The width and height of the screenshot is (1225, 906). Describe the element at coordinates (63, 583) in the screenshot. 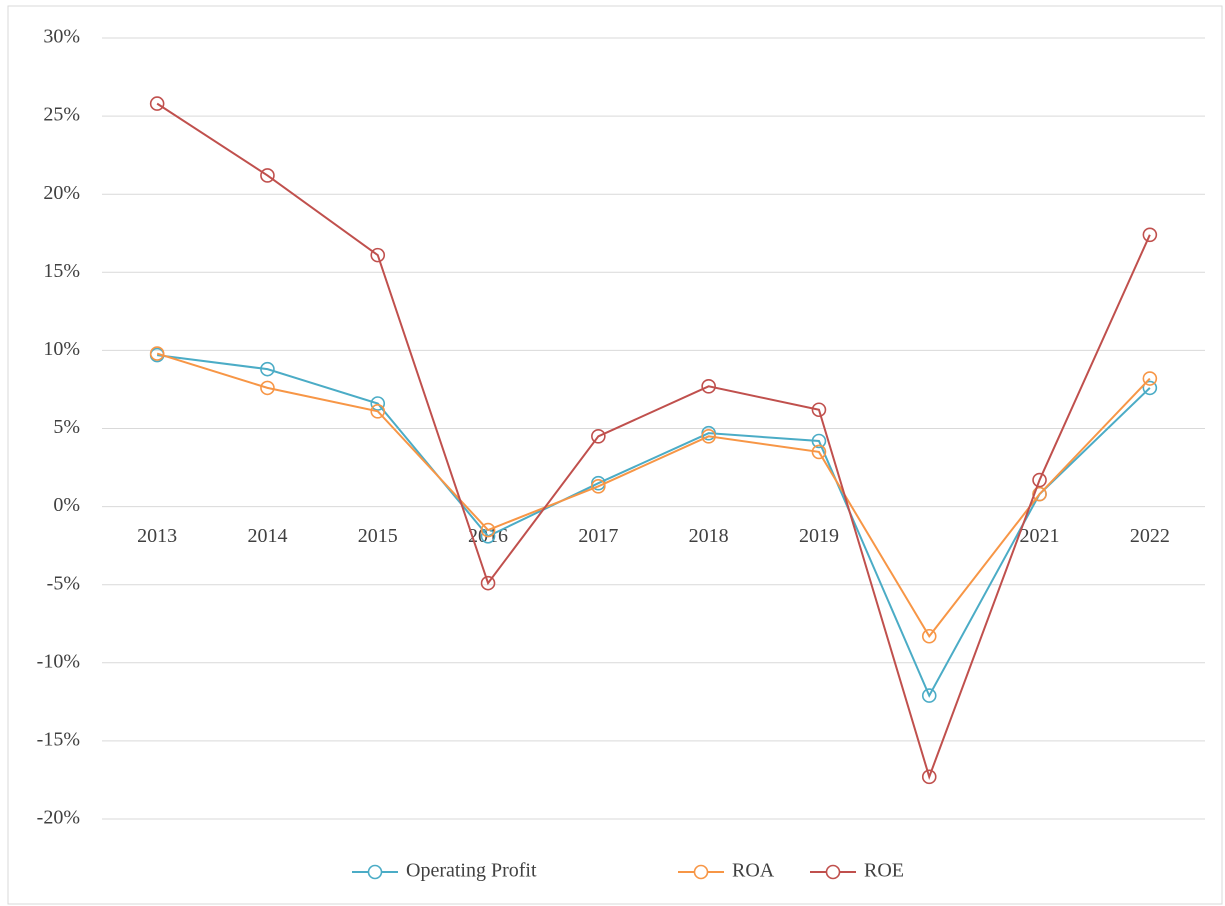

I see `y-tick-label: -5%` at that location.